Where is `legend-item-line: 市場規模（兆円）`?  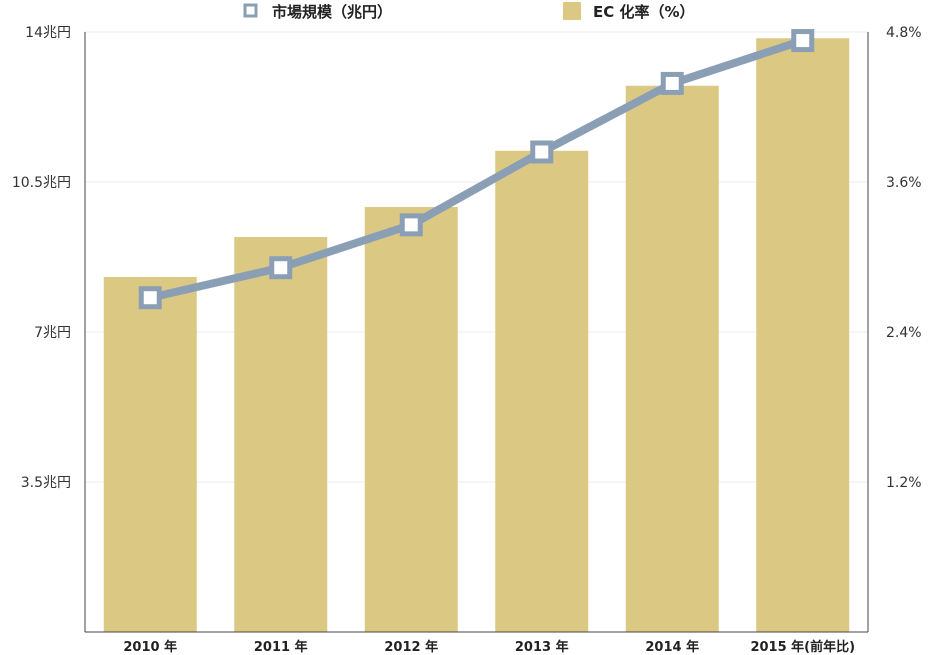
legend-item-line: 市場規模（兆円） is located at coordinates (317, 12).